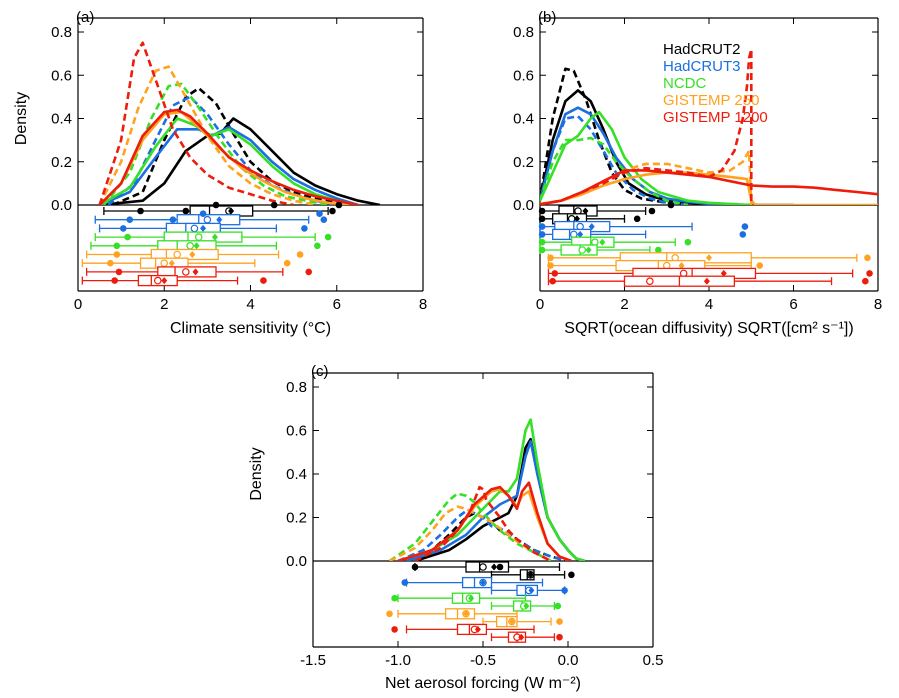 The image size is (899, 698). What do you see at coordinates (240, 161) in the screenshot?
I see `series-line-hadcrut2-solid` at bounding box center [240, 161].